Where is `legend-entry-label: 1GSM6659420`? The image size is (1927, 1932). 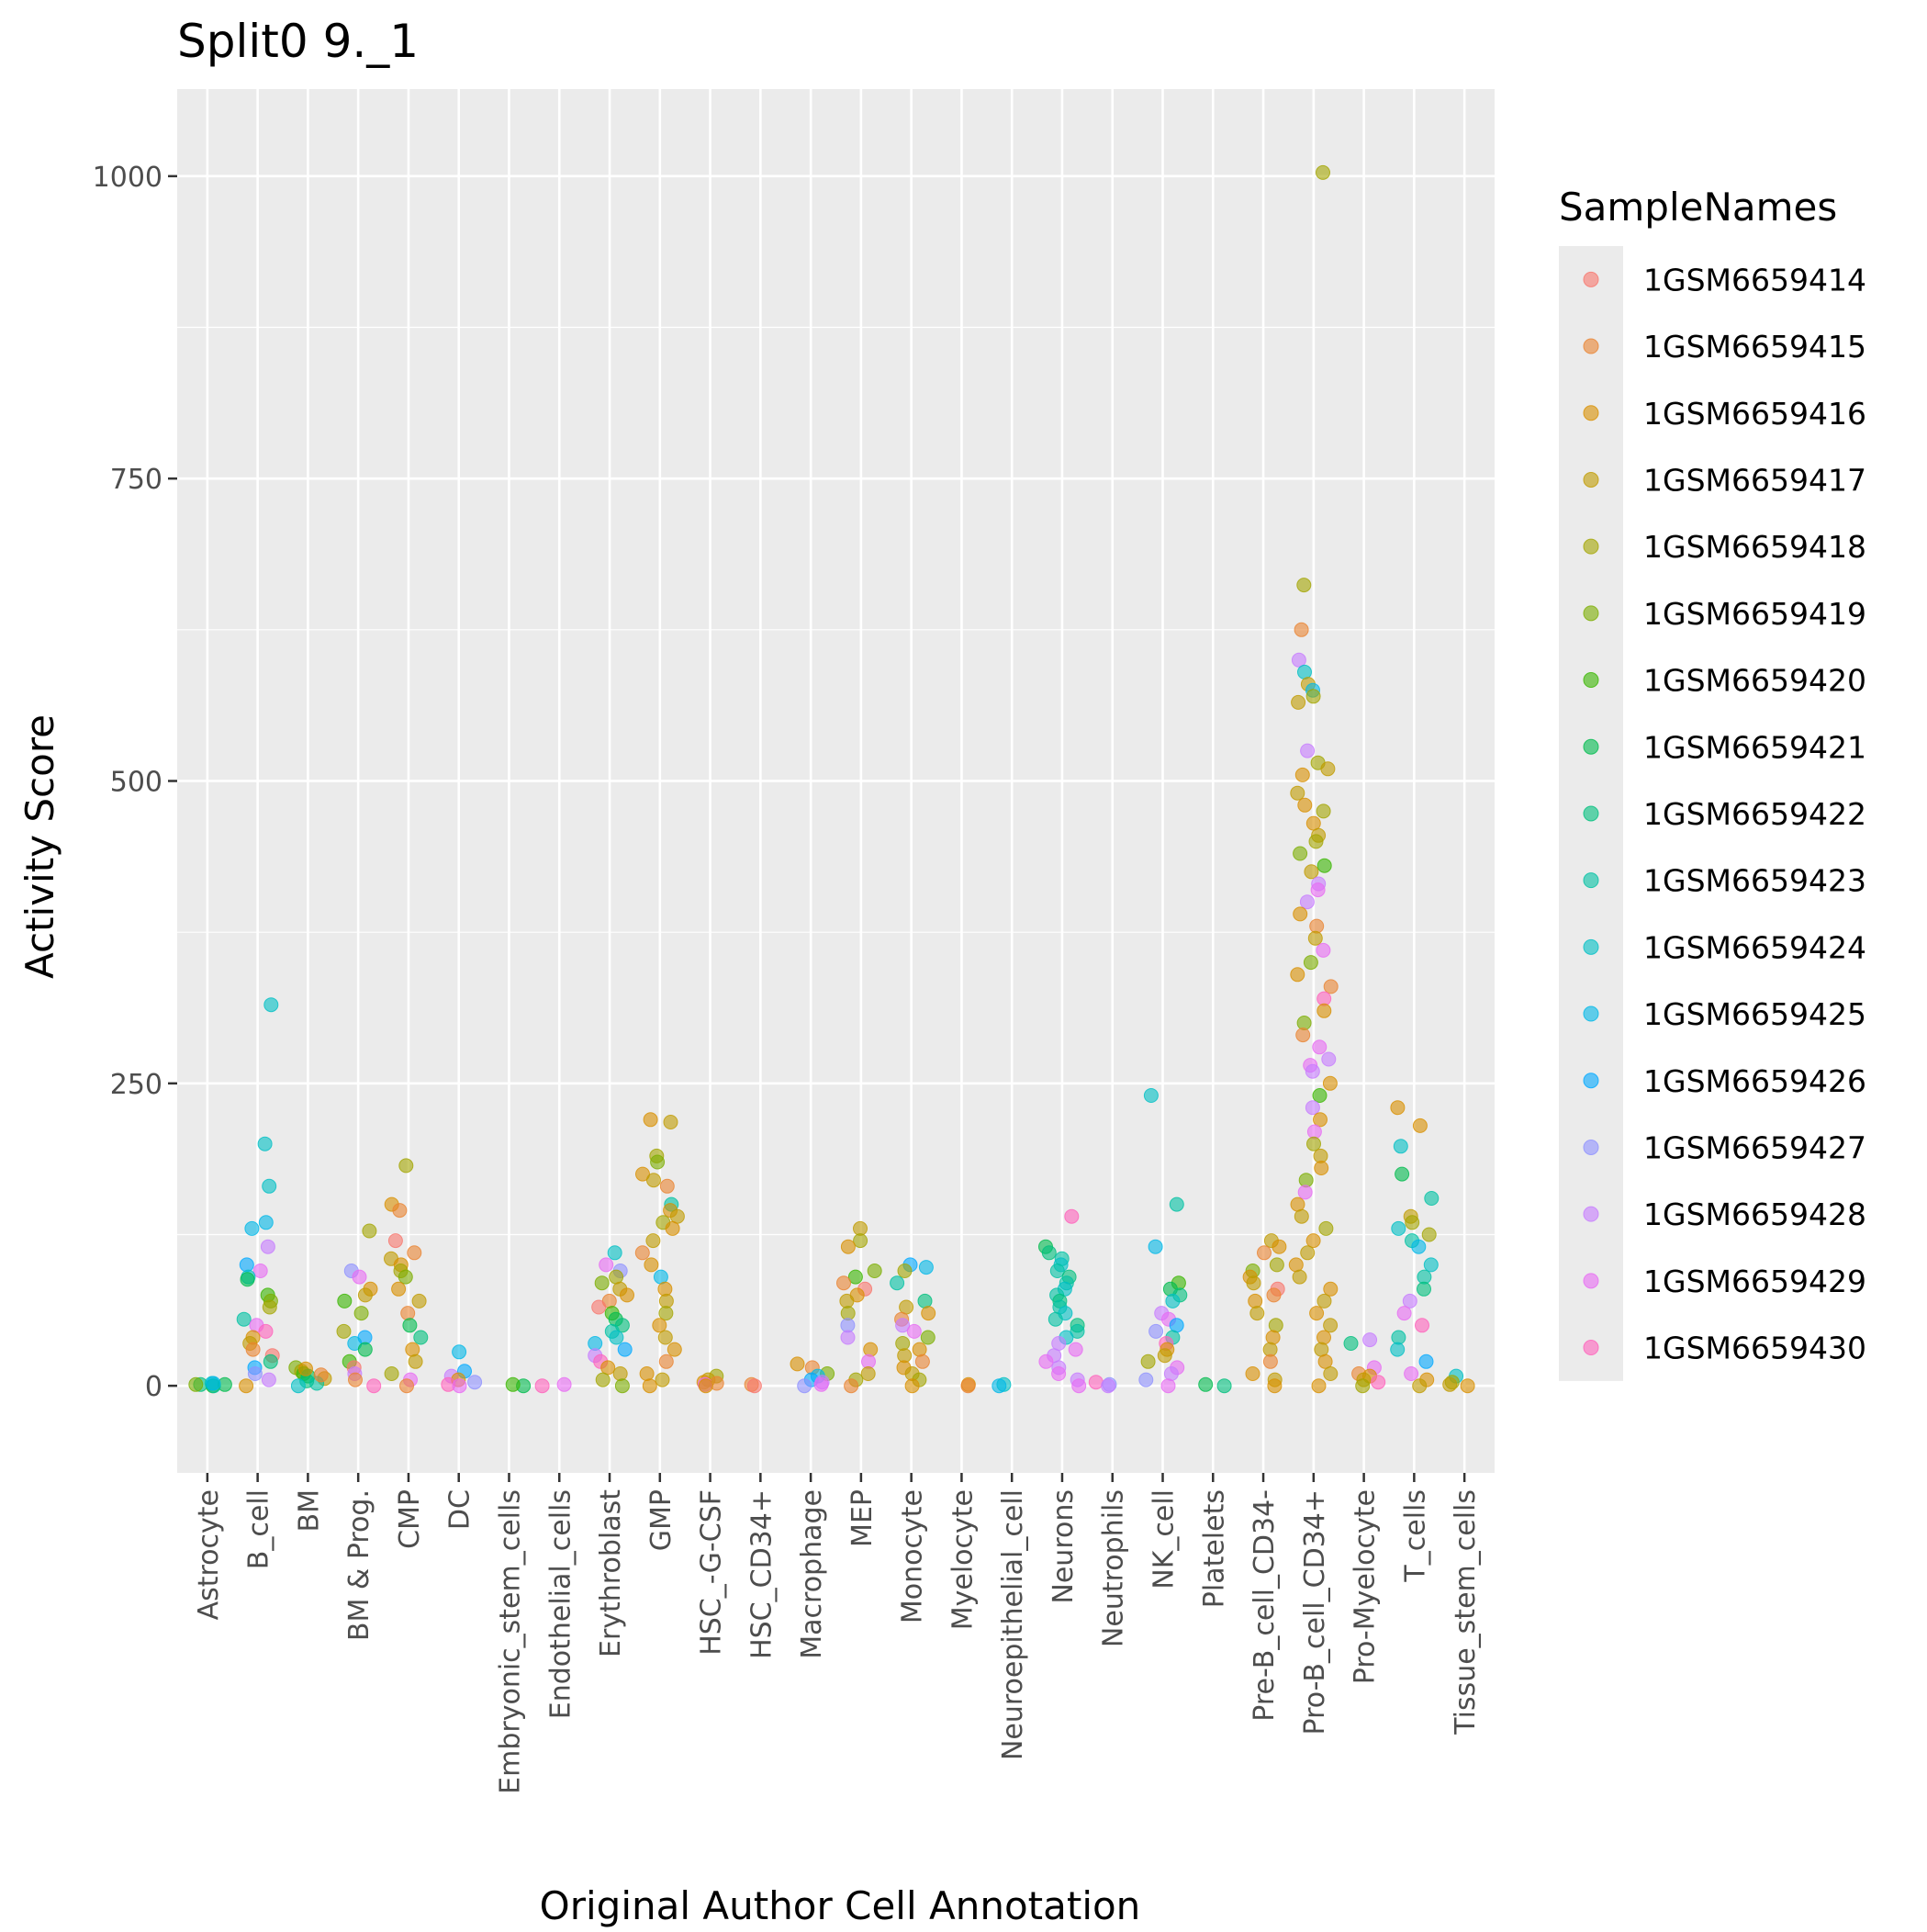
legend-entry-label: 1GSM6659420 is located at coordinates (1754, 681).